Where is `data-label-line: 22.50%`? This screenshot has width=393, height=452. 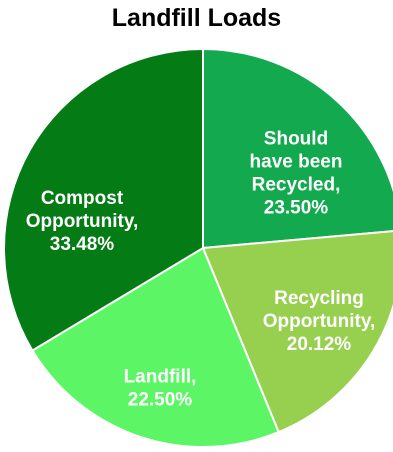 data-label-line: 22.50% is located at coordinates (160, 400).